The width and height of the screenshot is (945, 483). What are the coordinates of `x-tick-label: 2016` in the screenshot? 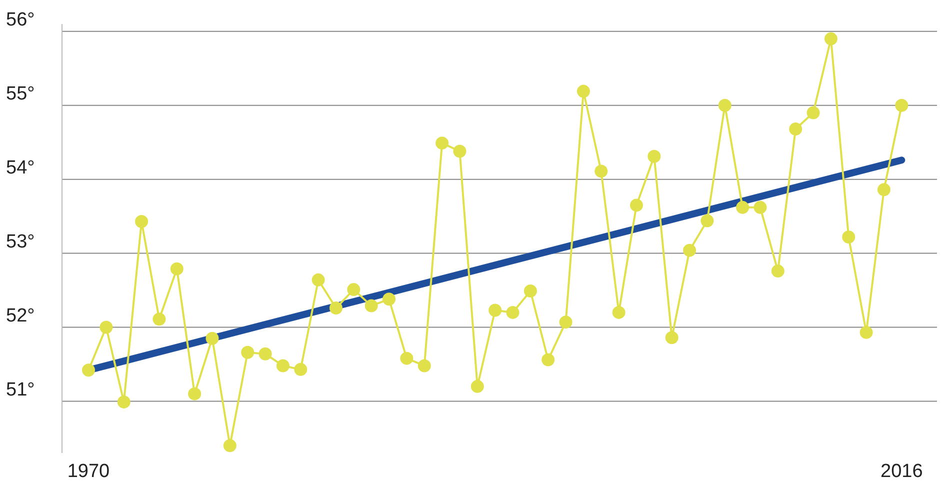 It's located at (901, 471).